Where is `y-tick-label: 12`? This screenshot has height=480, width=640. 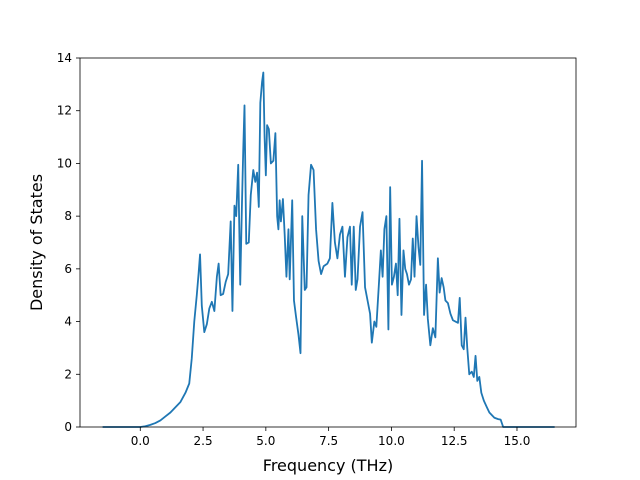
y-tick-label: 12 is located at coordinates (64, 111).